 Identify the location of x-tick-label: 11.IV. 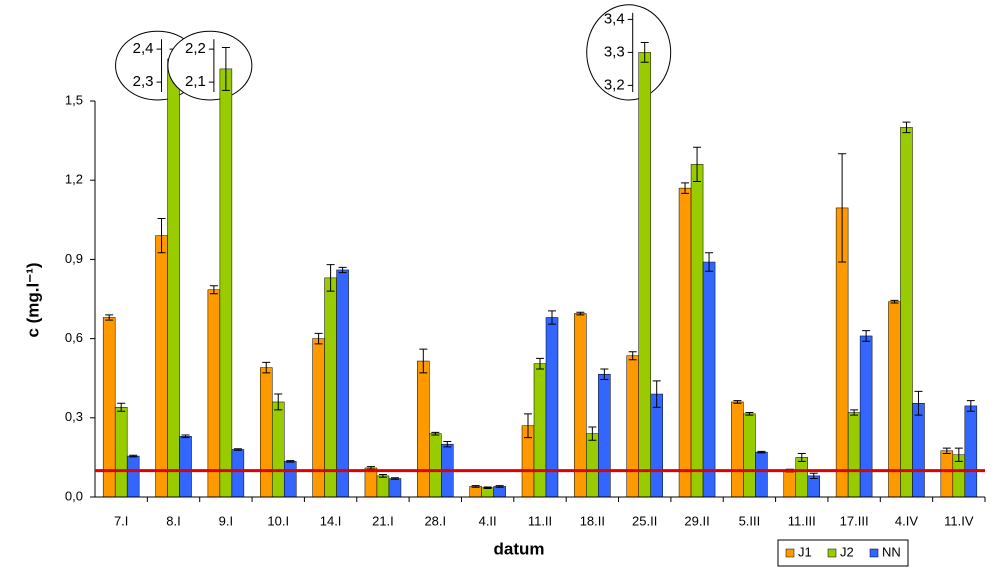
(959, 520).